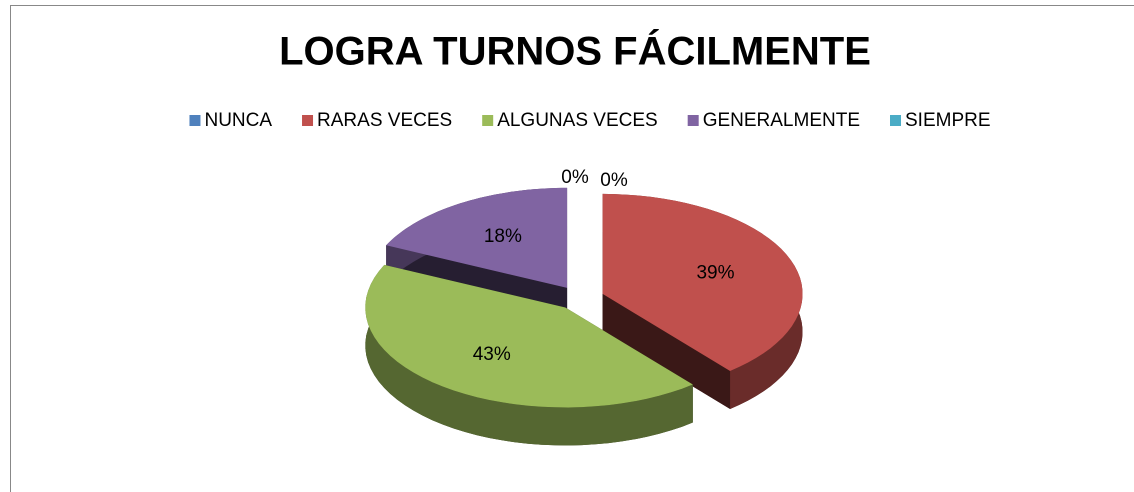 Image resolution: width=1134 pixels, height=492 pixels. What do you see at coordinates (577, 120) in the screenshot?
I see `legend-label: ALGUNAS VECES` at bounding box center [577, 120].